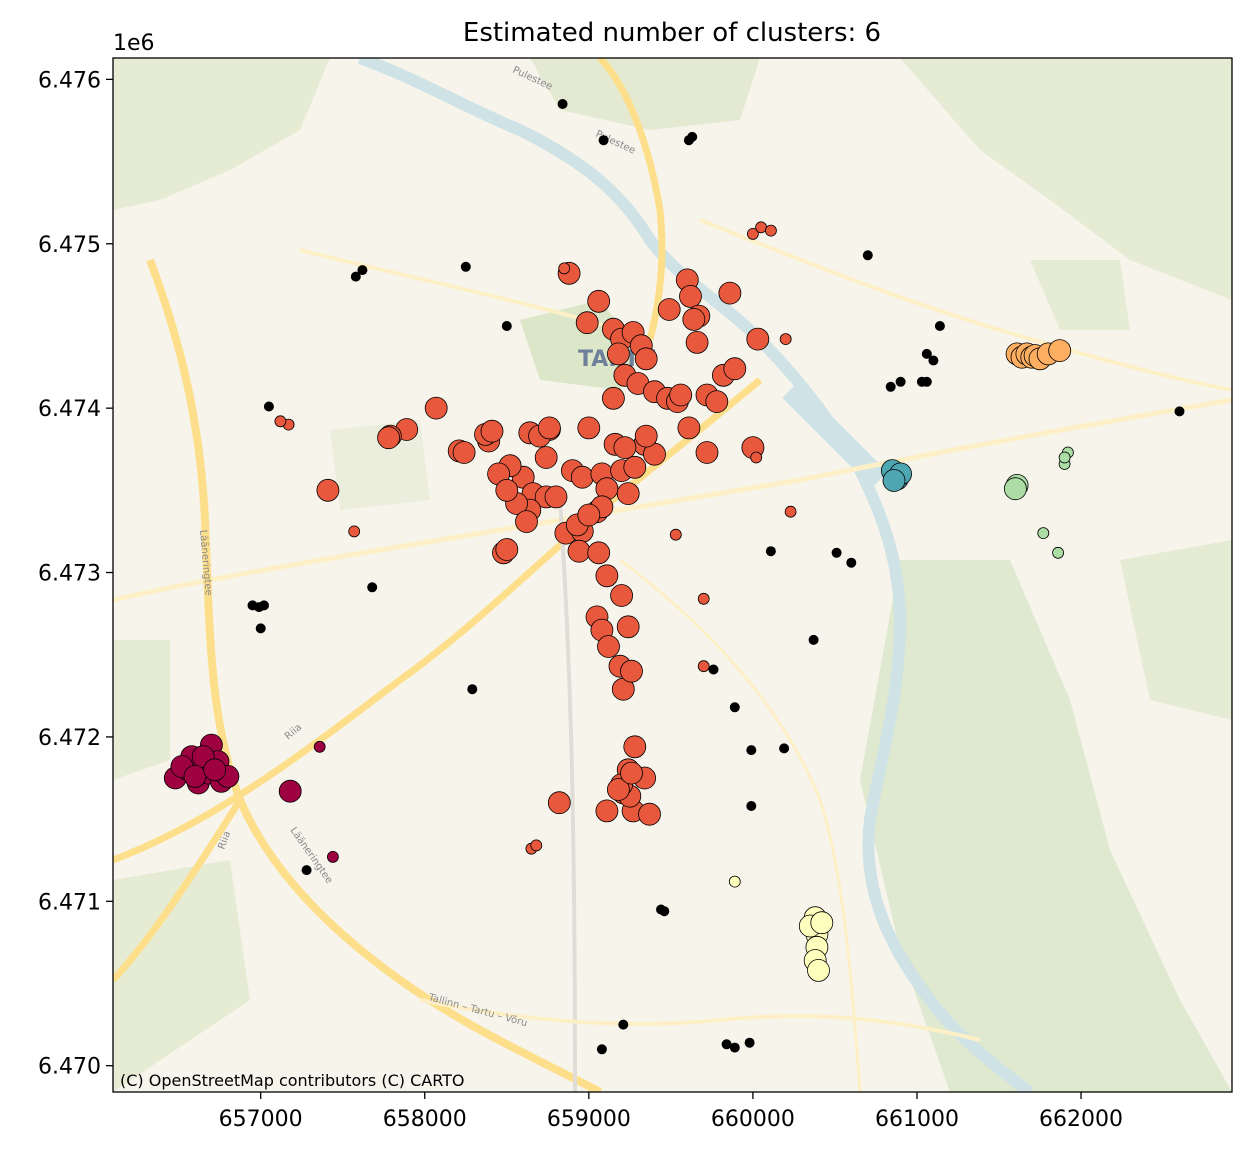 The height and width of the screenshot is (1157, 1251). I want to click on x-tick-label: 658000, so click(425, 1119).